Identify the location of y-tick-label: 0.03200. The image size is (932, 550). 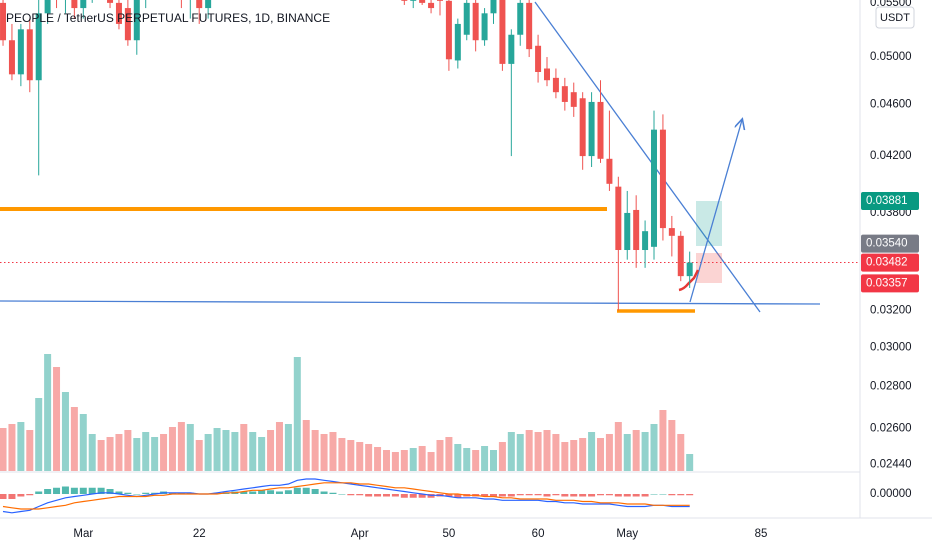
(891, 311).